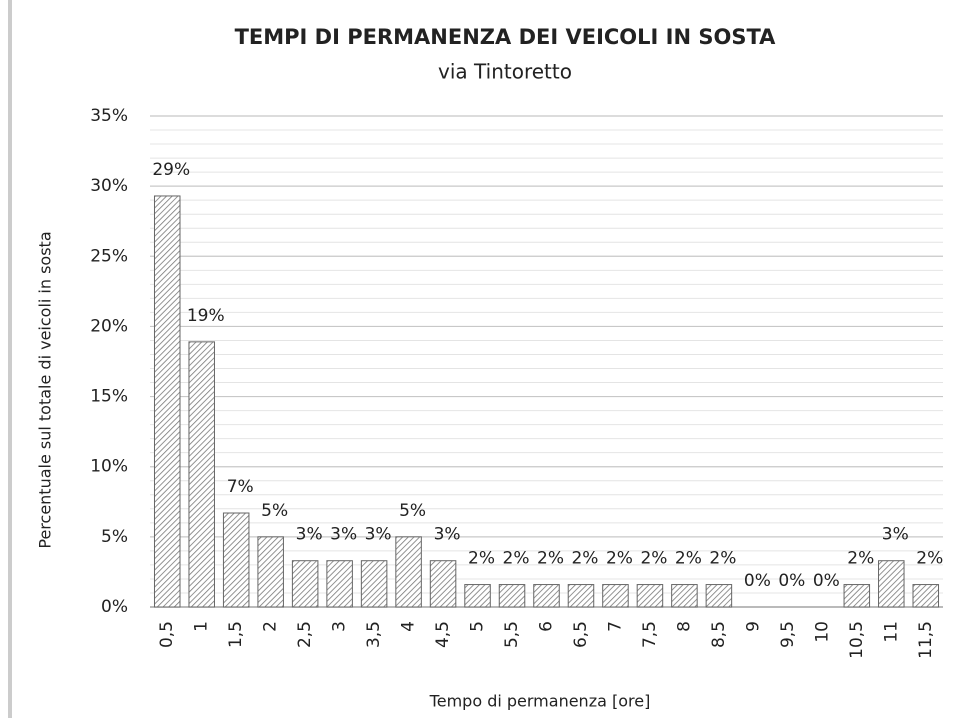  Describe the element at coordinates (753, 626) in the screenshot. I see `x-tick-label: 9` at that location.